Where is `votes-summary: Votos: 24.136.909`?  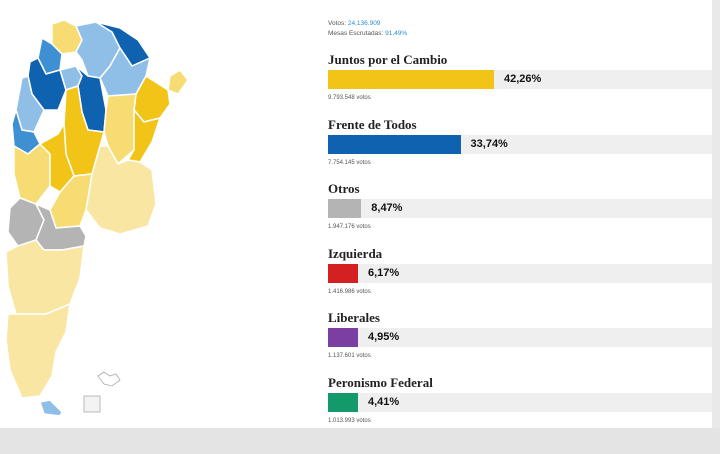 votes-summary: Votos: 24.136.909 is located at coordinates (354, 23).